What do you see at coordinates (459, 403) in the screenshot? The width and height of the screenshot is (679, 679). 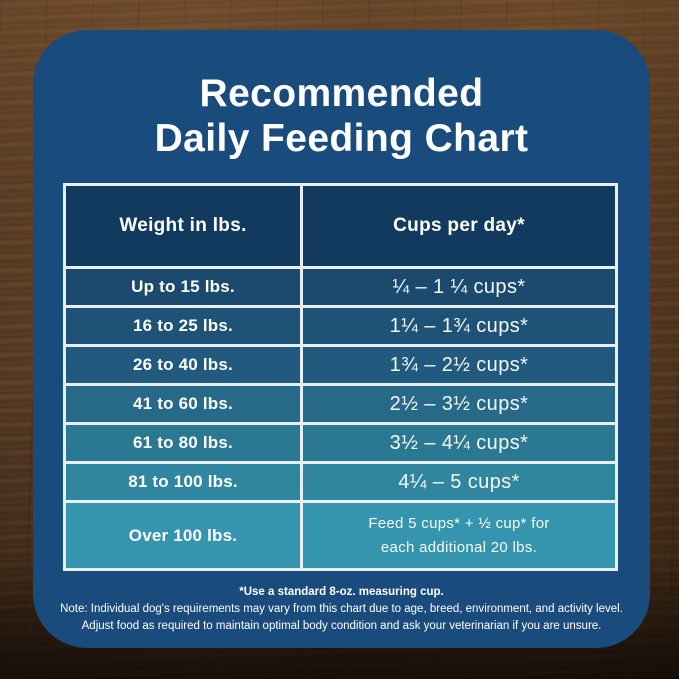 I see `cups-cell: 2½ – 3½ cups*` at bounding box center [459, 403].